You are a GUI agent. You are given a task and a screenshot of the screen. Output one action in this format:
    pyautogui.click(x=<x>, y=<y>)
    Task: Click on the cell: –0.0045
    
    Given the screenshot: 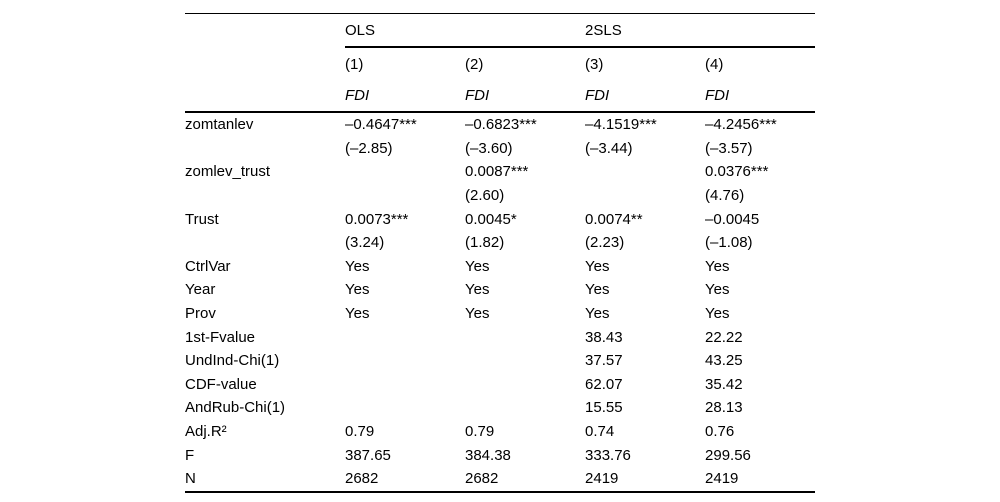 What is the action you would take?
    pyautogui.click(x=732, y=219)
    